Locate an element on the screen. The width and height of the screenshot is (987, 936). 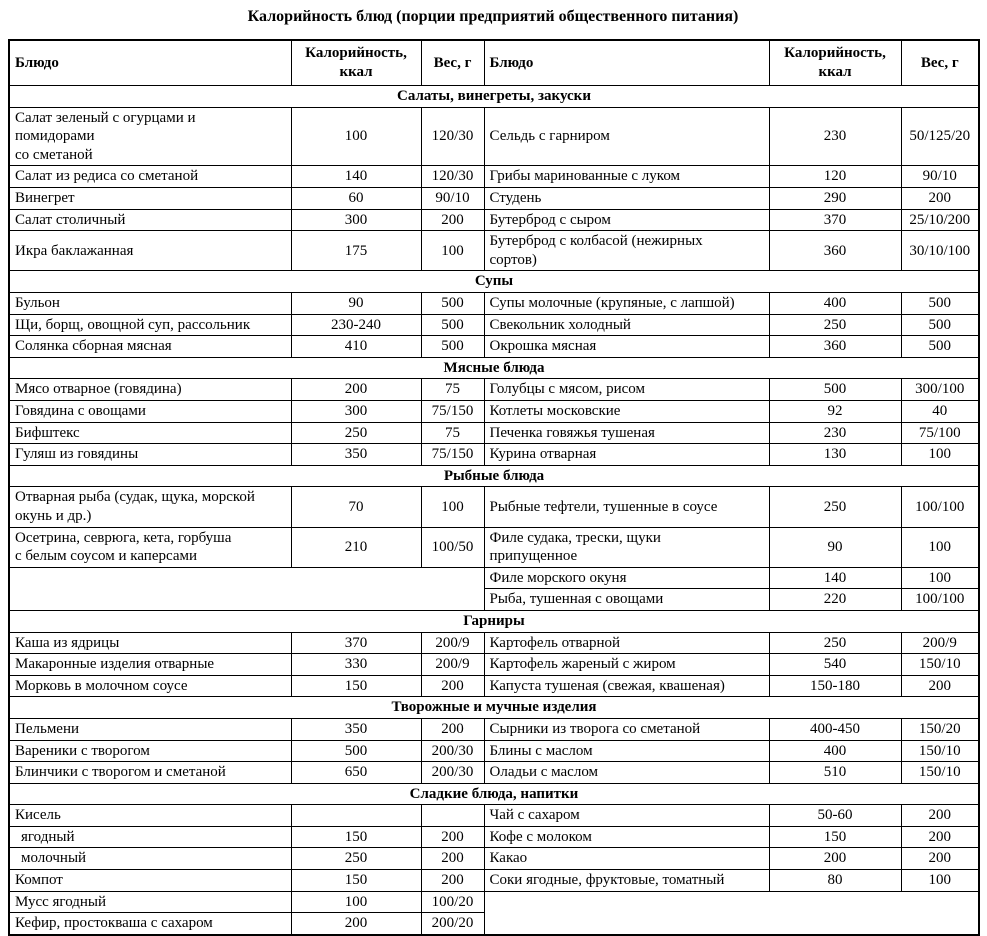
value-cell: 30/10/100 is located at coordinates (940, 251).